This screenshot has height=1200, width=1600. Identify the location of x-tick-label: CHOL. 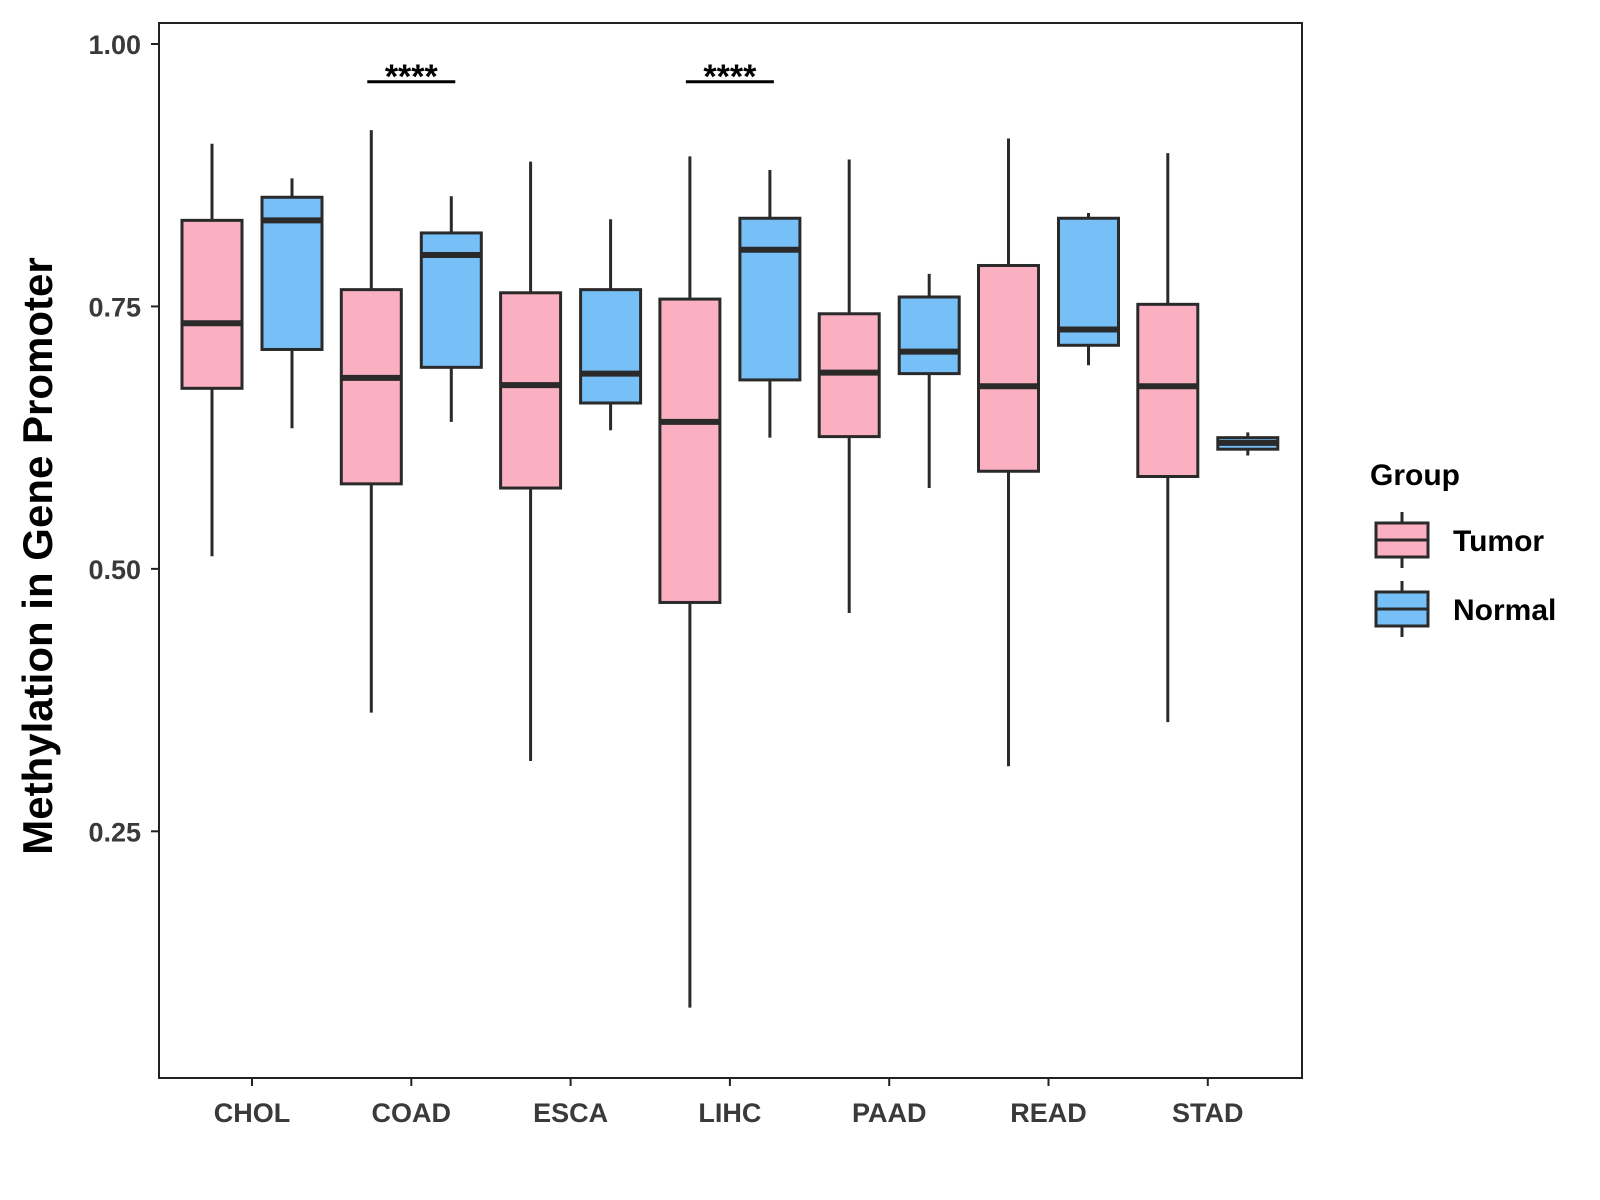
(252, 1113).